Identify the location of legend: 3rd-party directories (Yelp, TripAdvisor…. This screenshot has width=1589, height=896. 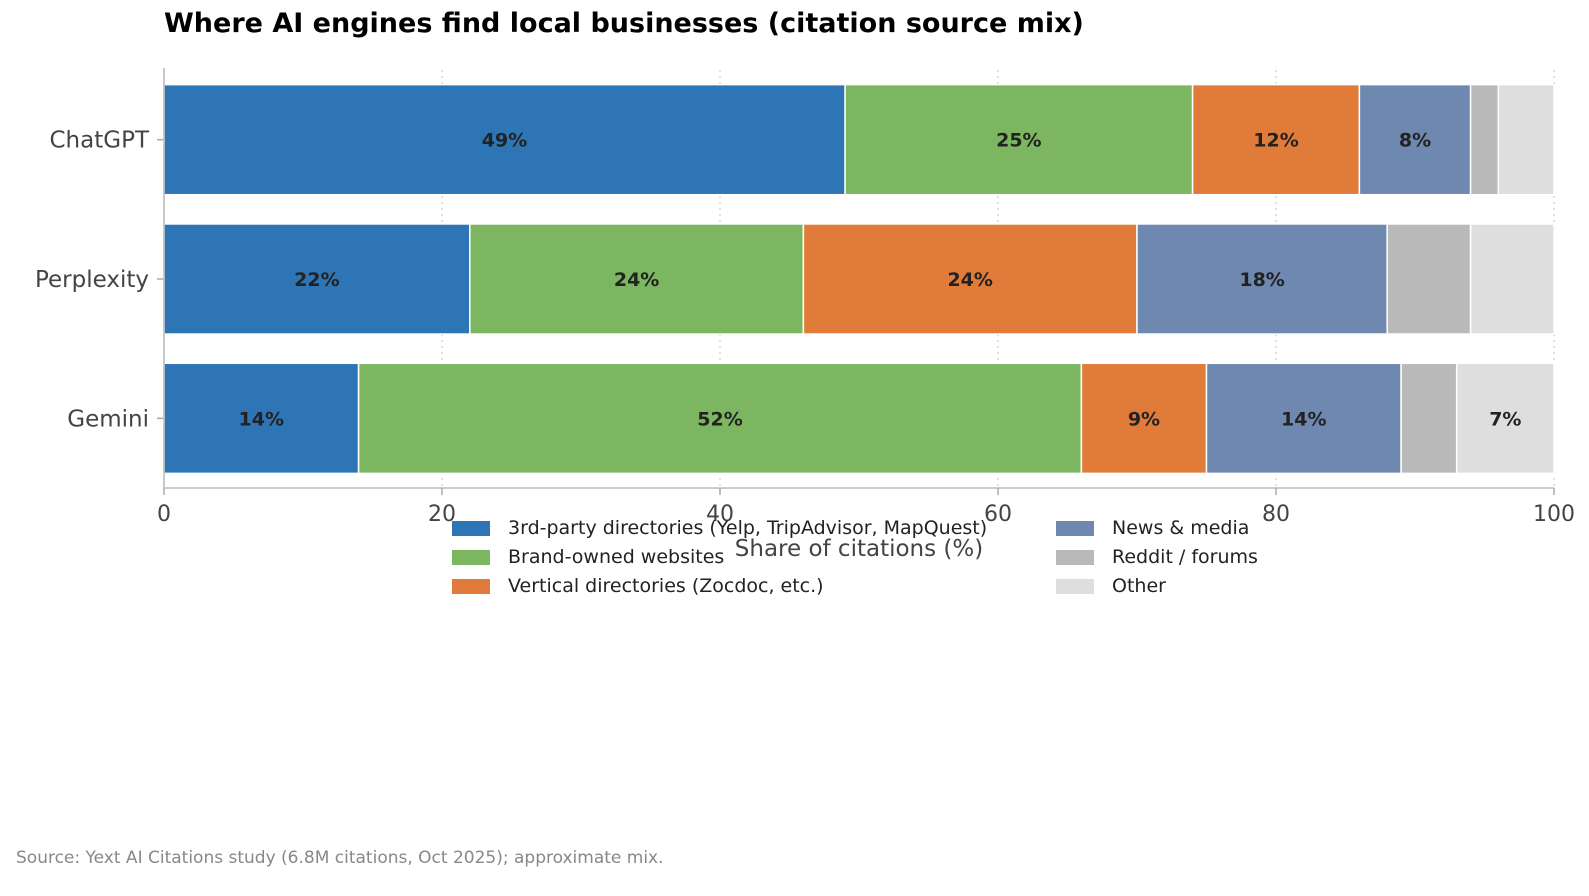
(855, 557).